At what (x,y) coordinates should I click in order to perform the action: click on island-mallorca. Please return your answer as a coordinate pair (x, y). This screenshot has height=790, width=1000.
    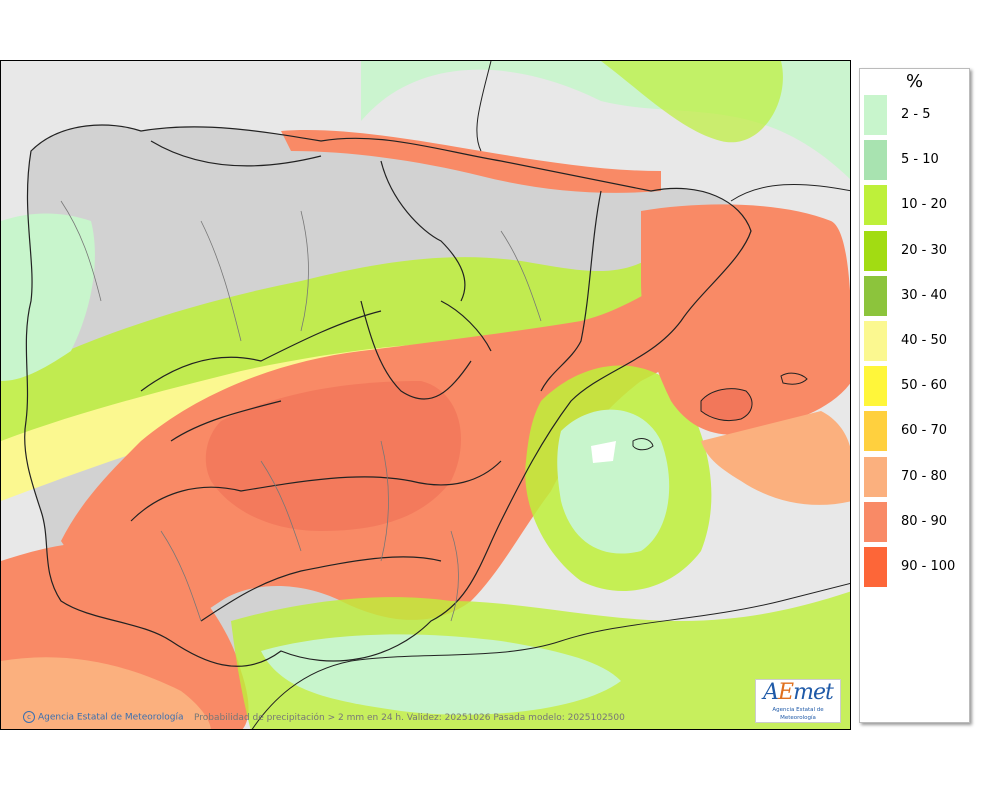
    Looking at the image, I should click on (726, 405).